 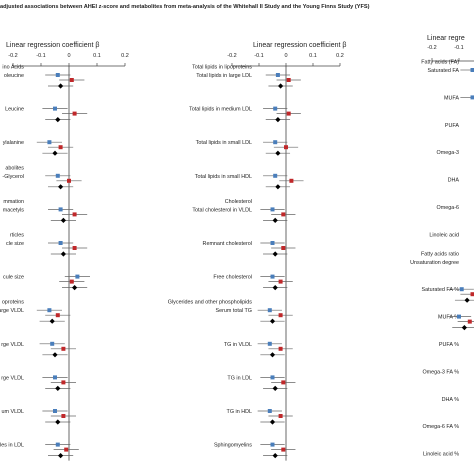 I want to click on metabolite-label: PUFA %, so click(x=449, y=345).